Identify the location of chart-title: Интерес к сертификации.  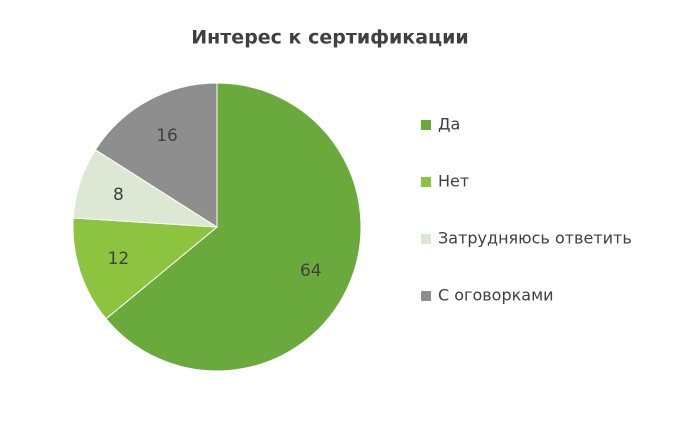
(329, 38).